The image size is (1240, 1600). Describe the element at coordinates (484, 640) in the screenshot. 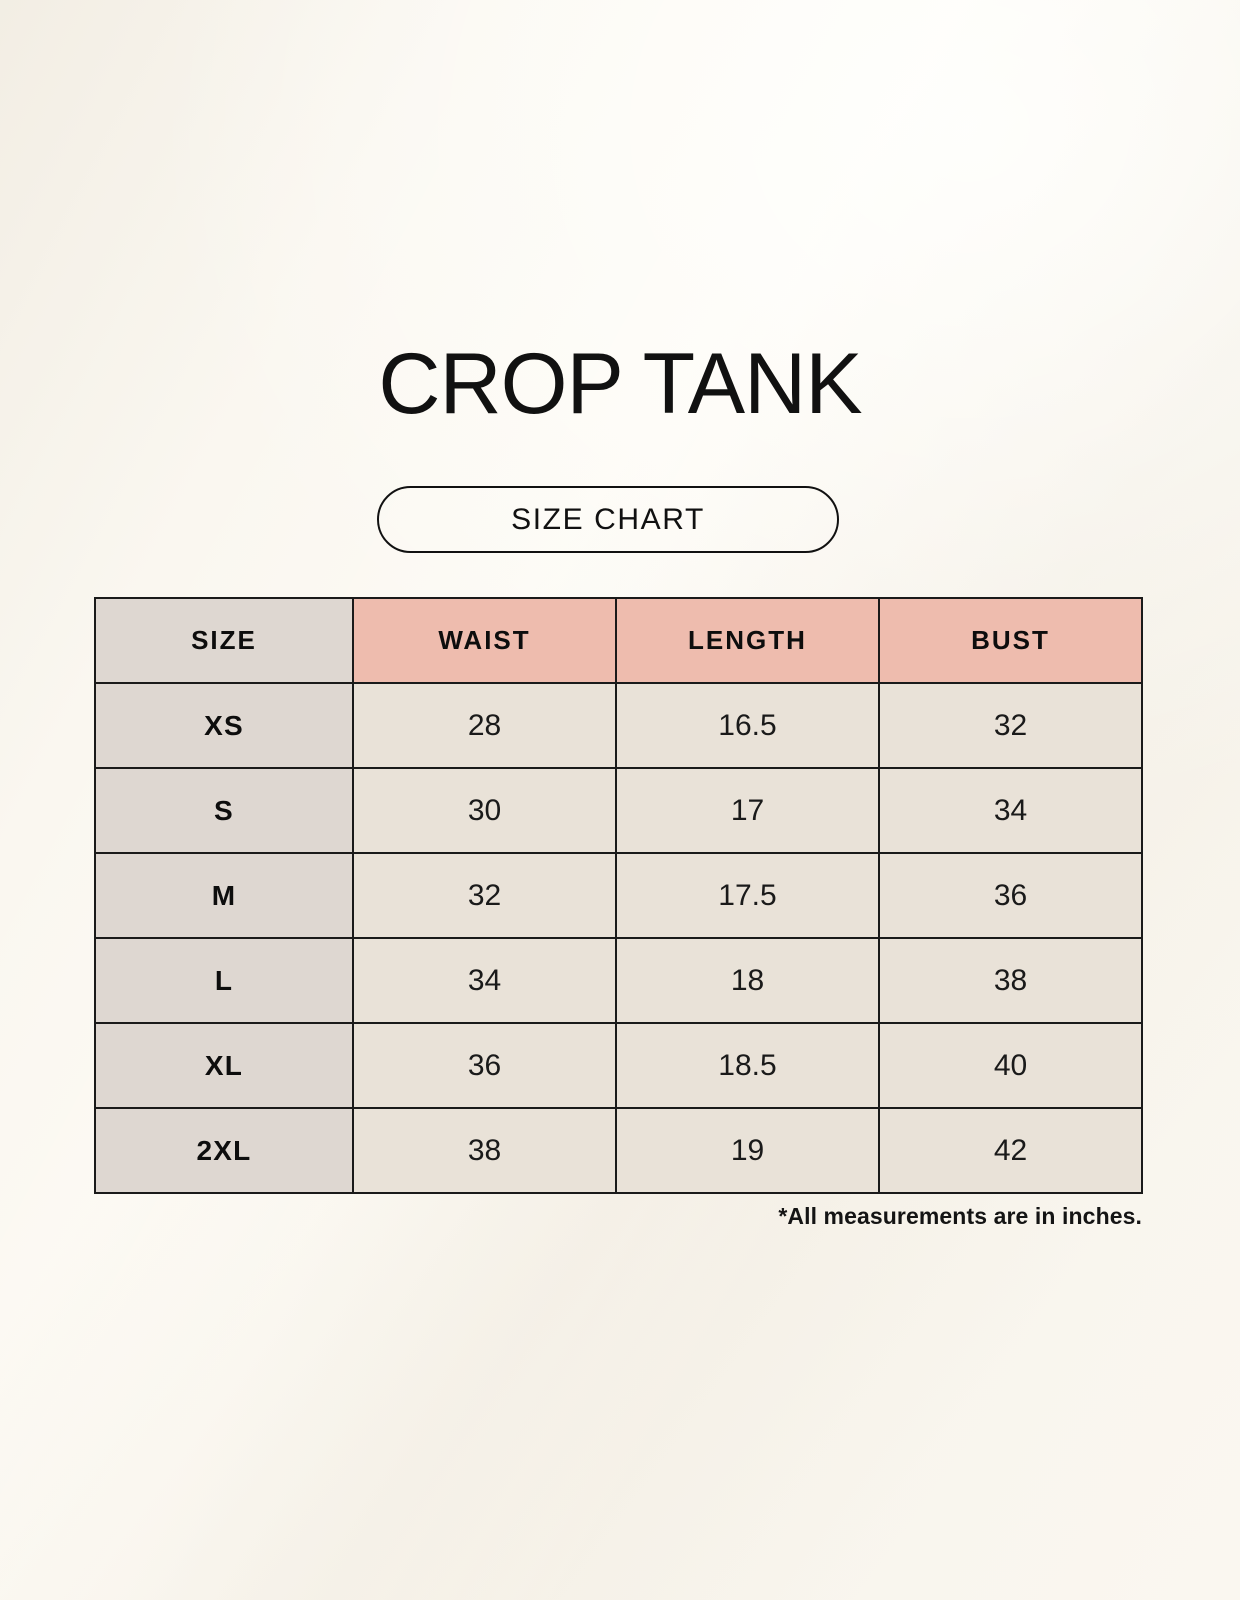

I see `column-header-waist: WAIST` at that location.